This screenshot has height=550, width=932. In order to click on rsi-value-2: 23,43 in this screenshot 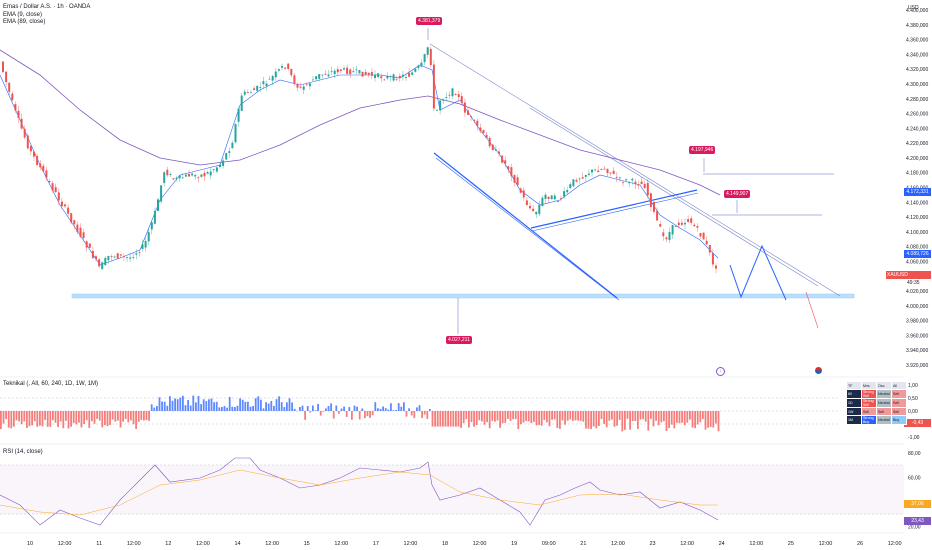, I will do `click(917, 521)`.